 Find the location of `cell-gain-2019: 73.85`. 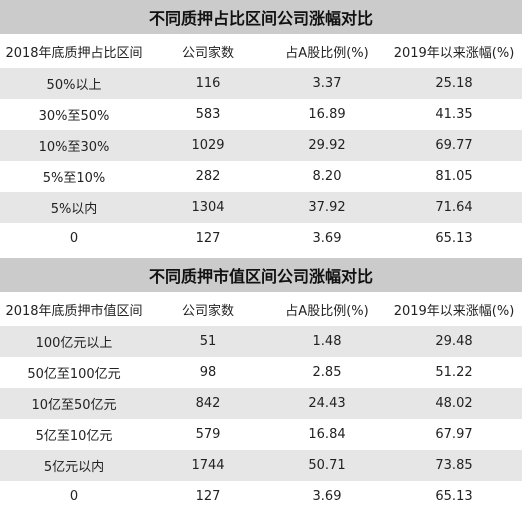

cell-gain-2019: 73.85 is located at coordinates (454, 465).